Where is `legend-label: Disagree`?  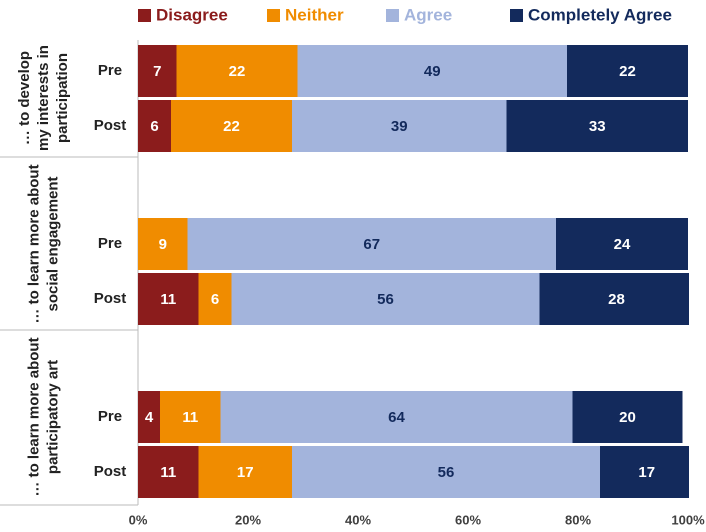
legend-label: Disagree is located at coordinates (192, 14).